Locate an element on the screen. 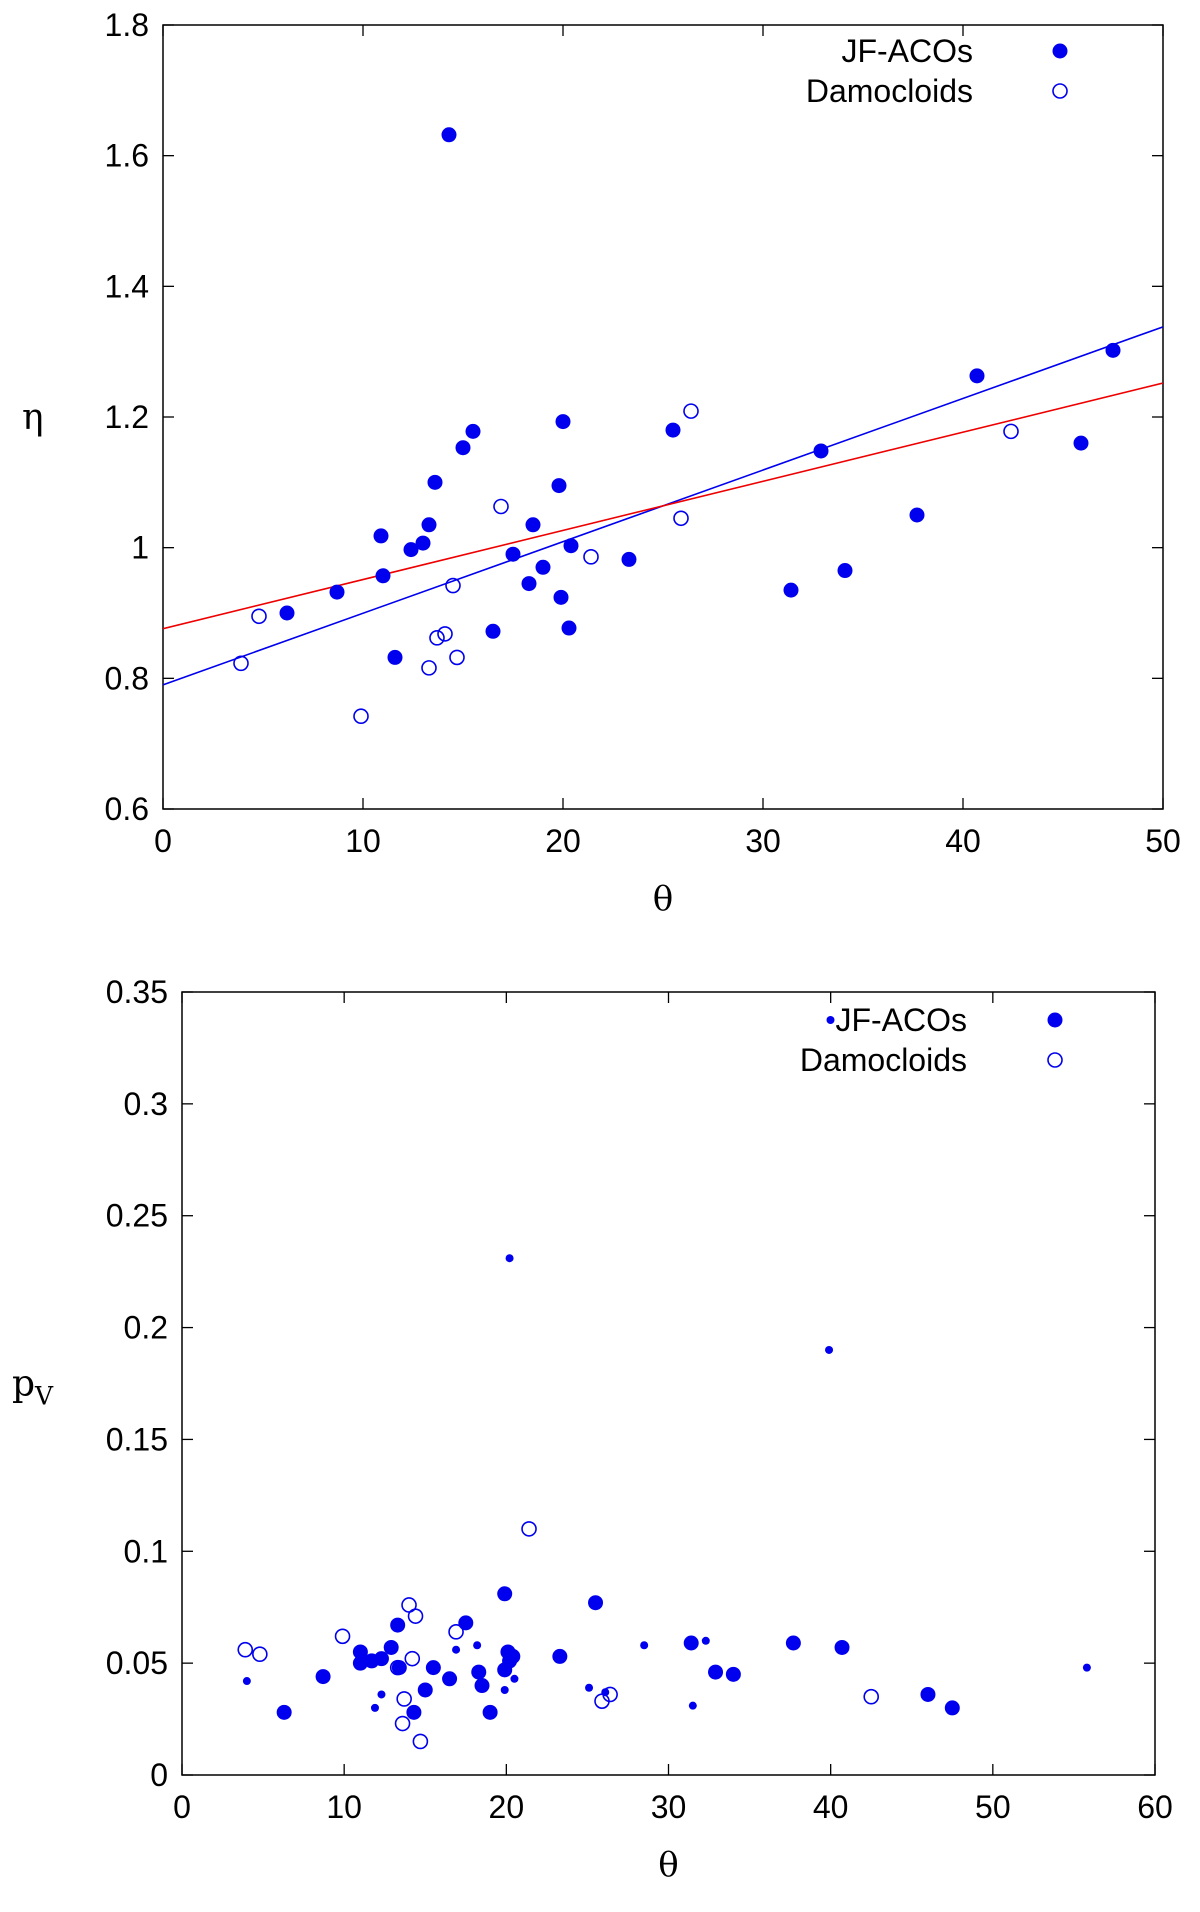 This screenshot has height=1912, width=1200. y-tick-label: 1.6 is located at coordinates (127, 156).